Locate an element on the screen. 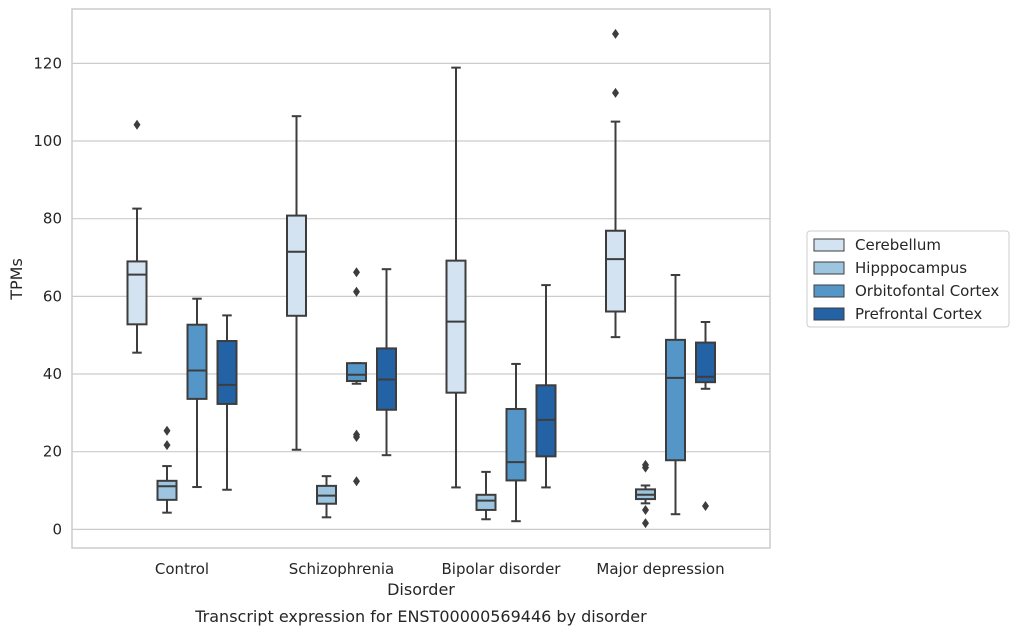 The image size is (1018, 634). legend-frame is located at coordinates (908, 279).